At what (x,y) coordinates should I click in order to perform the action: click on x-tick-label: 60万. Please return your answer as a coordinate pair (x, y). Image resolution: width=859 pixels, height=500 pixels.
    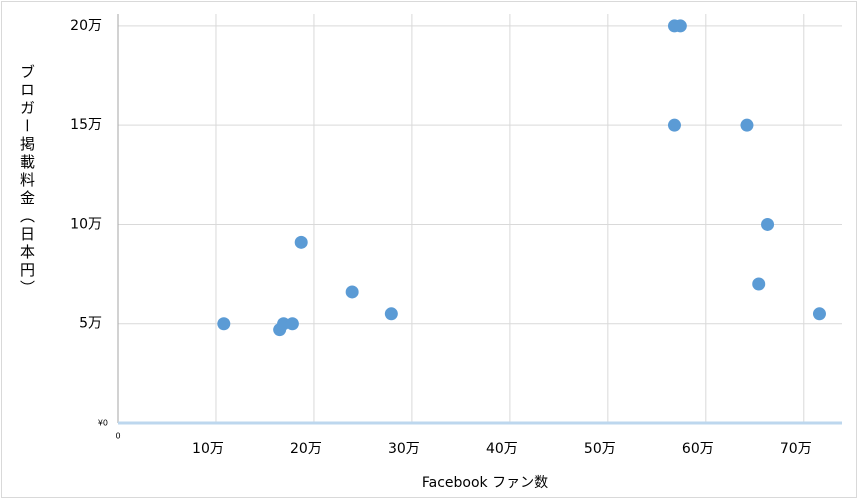
    Looking at the image, I should click on (698, 449).